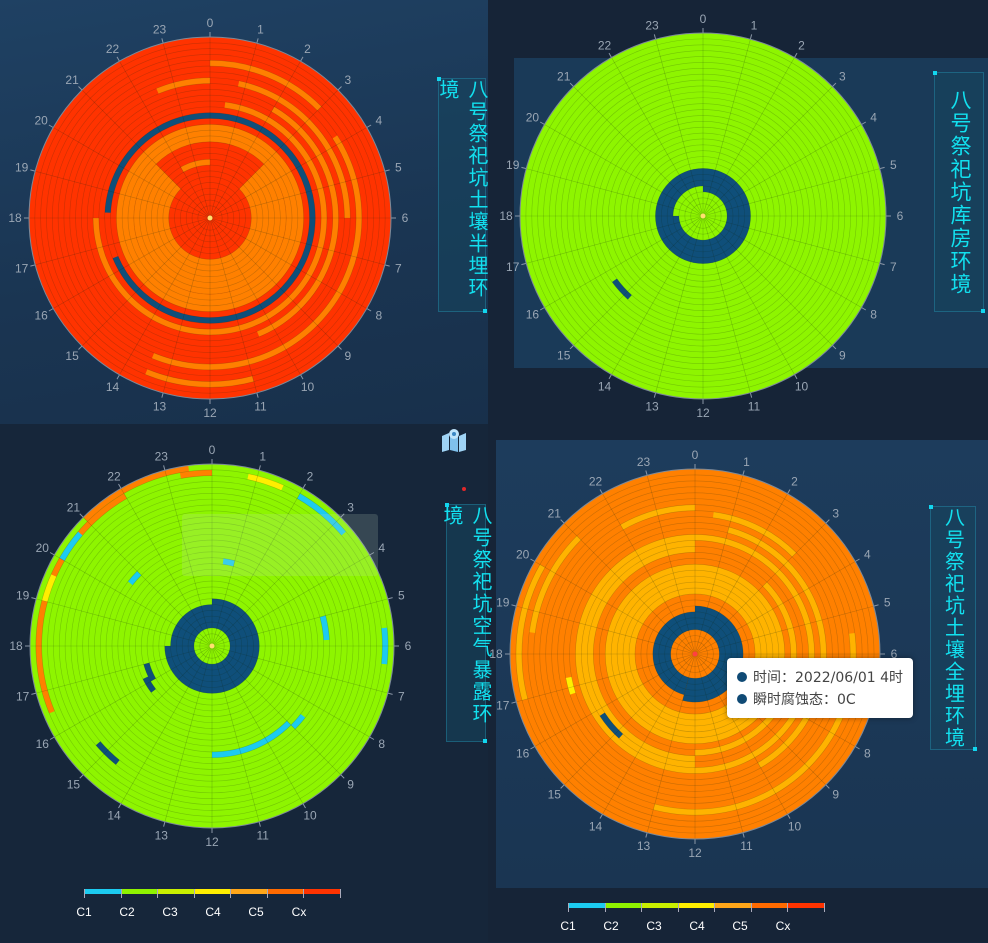 The image size is (988, 943). I want to click on map-icon, so click(454, 440).